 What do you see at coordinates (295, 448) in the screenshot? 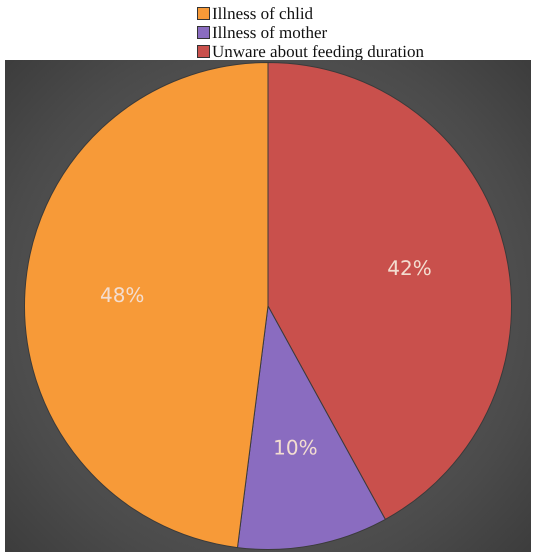
I see `data-label: 10%` at bounding box center [295, 448].